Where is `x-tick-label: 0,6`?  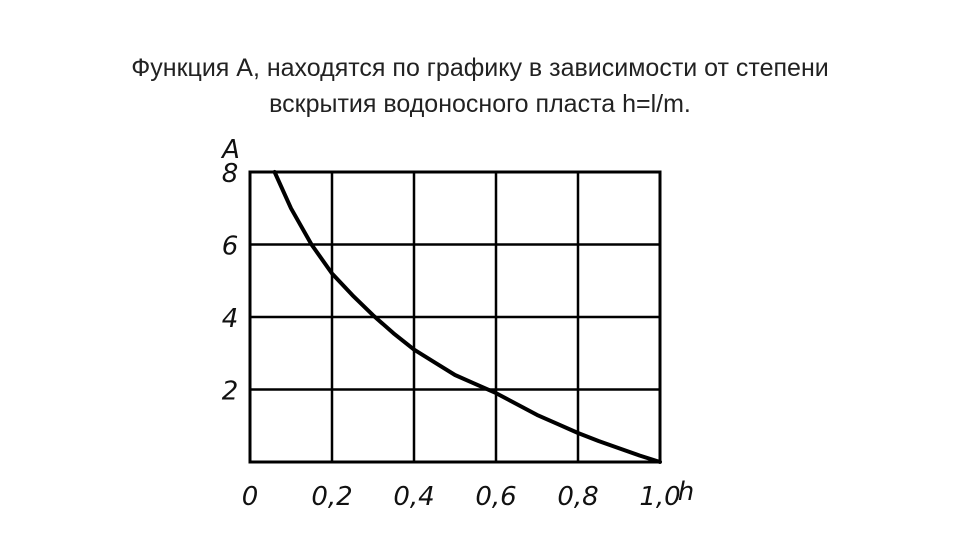
x-tick-label: 0,6 is located at coordinates (495, 497).